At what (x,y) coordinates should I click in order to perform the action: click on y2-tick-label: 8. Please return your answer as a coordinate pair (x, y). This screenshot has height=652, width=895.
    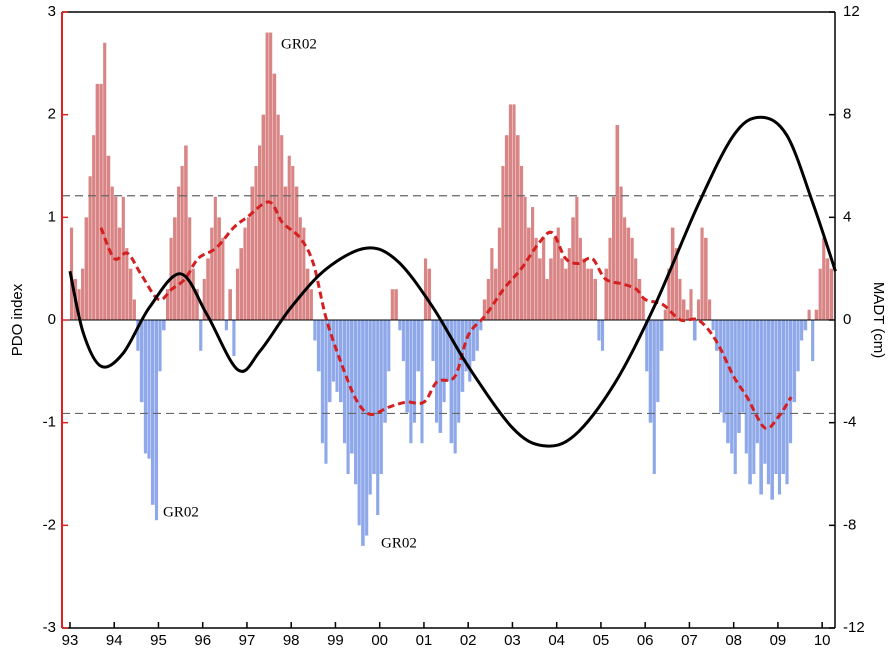
    Looking at the image, I should click on (847, 114).